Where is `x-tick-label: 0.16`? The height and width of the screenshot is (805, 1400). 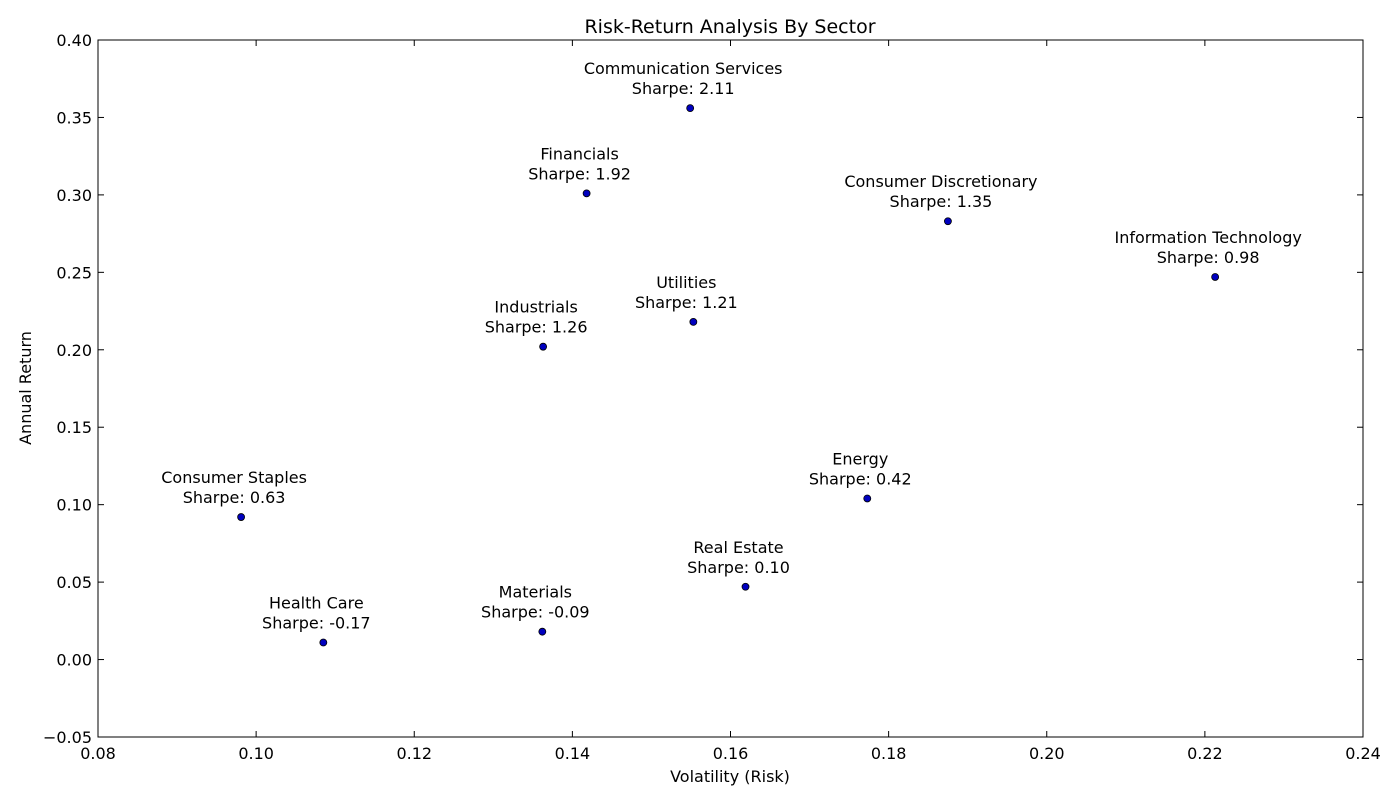
x-tick-label: 0.16 is located at coordinates (731, 753).